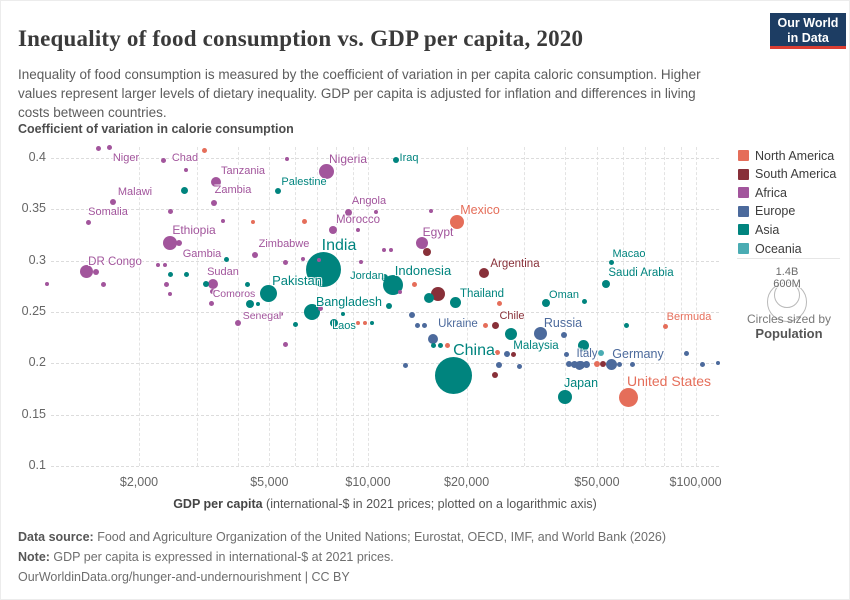  Describe the element at coordinates (629, 397) in the screenshot. I see `data-point-united-states` at that location.